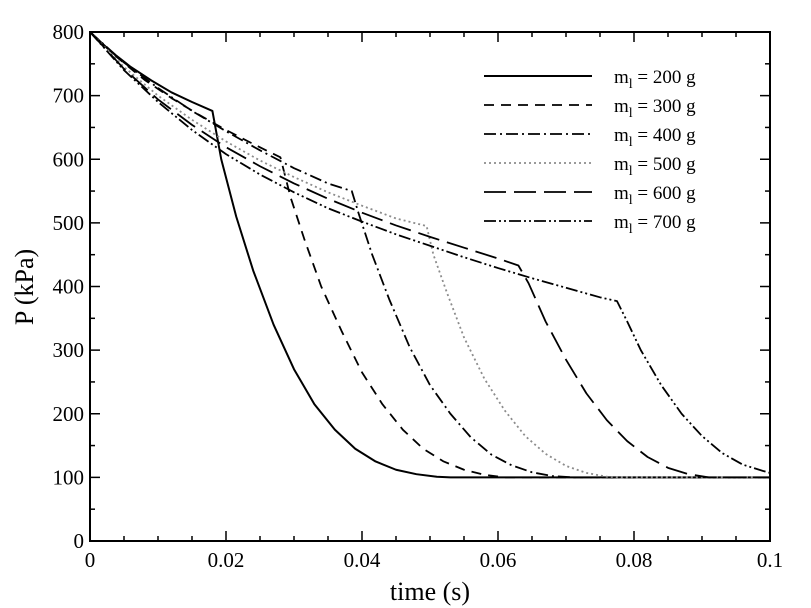 The height and width of the screenshot is (608, 811). Describe the element at coordinates (69, 159) in the screenshot. I see `y-tick-label: 600` at that location.